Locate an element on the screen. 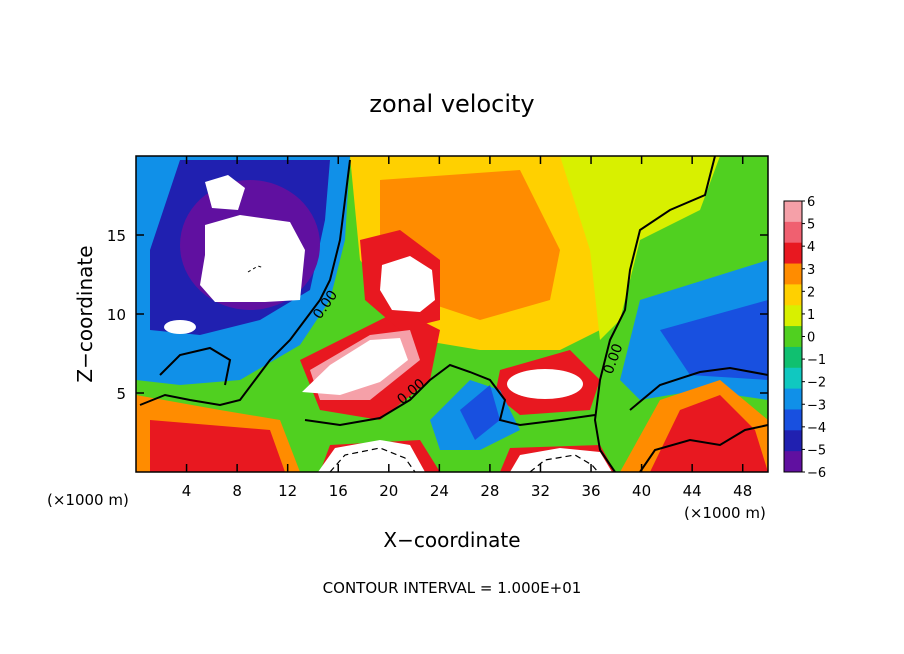  chart-title: zonal velocity is located at coordinates (451, 104).